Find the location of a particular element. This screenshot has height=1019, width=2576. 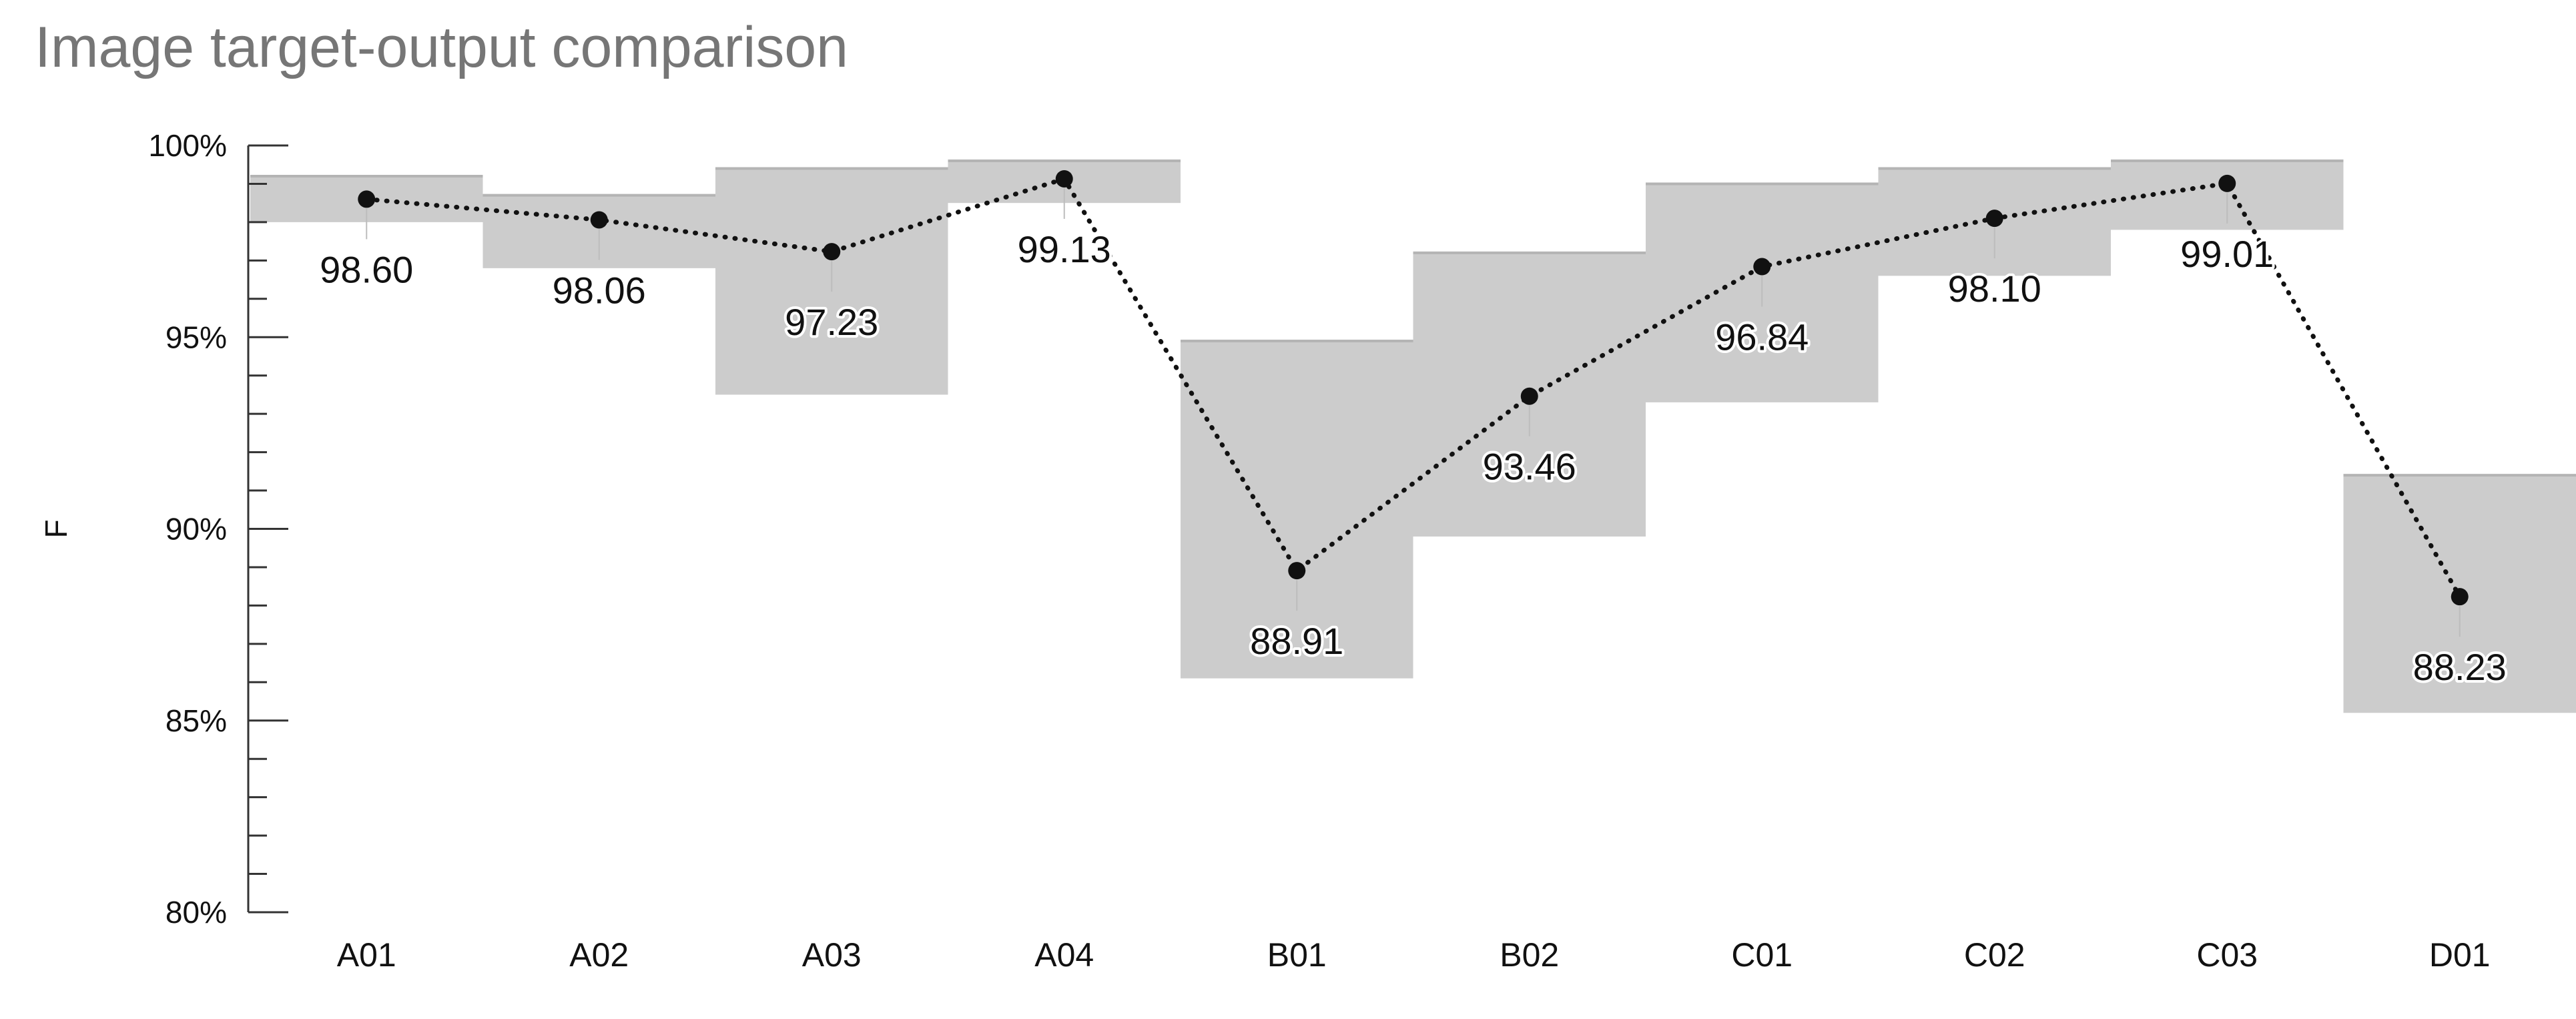

data-label-a01: 98.60 is located at coordinates (366, 269).